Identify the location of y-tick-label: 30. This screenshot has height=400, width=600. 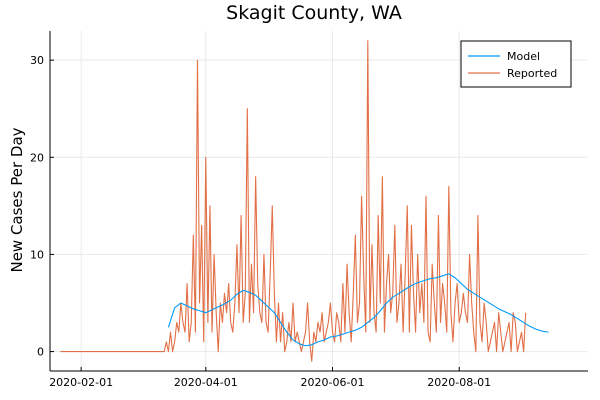
(37, 60).